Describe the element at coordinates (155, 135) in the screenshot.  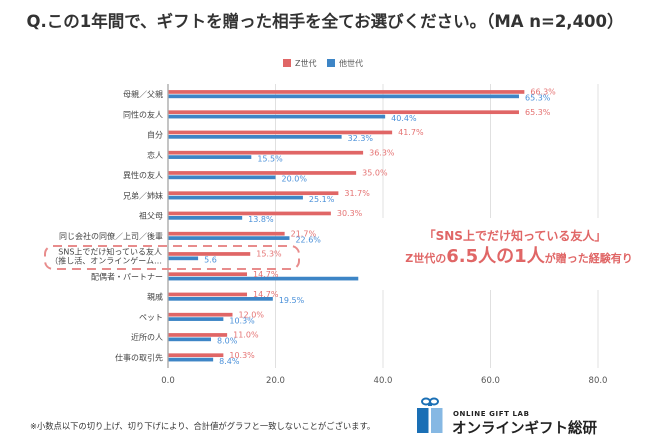
I see `category-label: 自分` at that location.